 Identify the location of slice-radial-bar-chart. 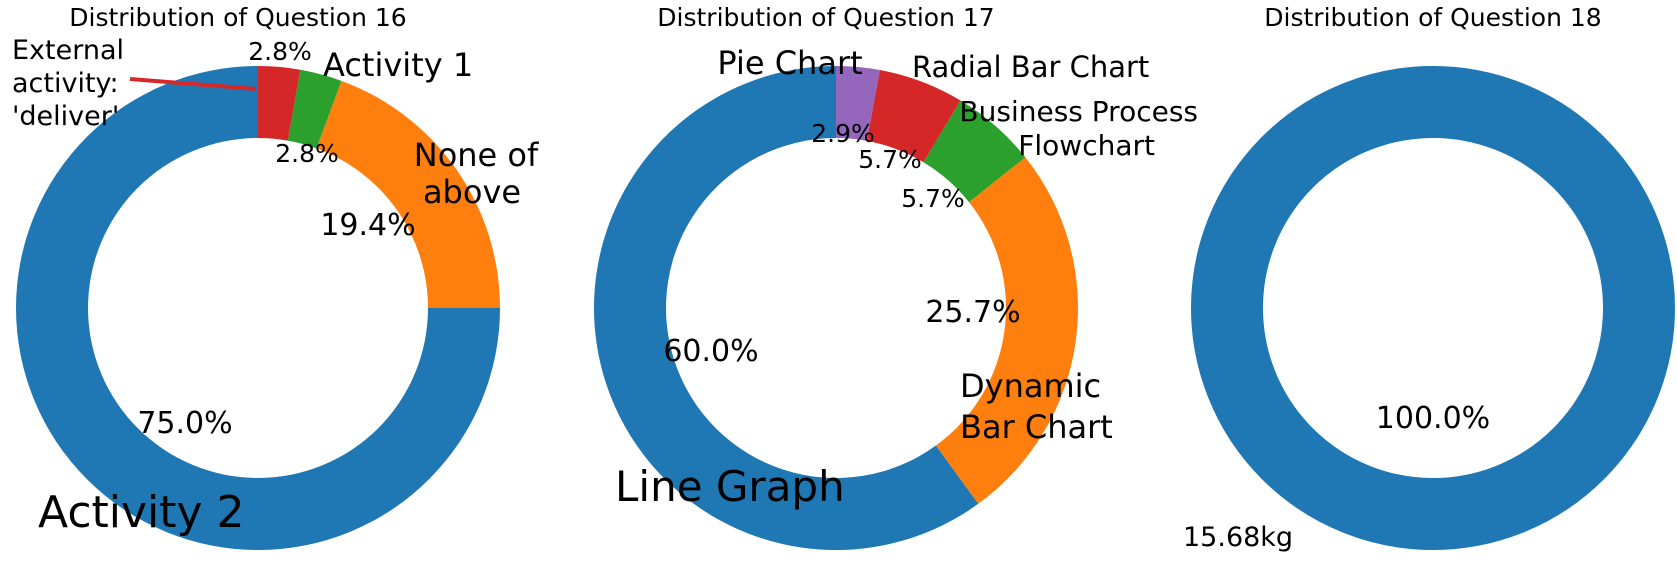
(913, 116).